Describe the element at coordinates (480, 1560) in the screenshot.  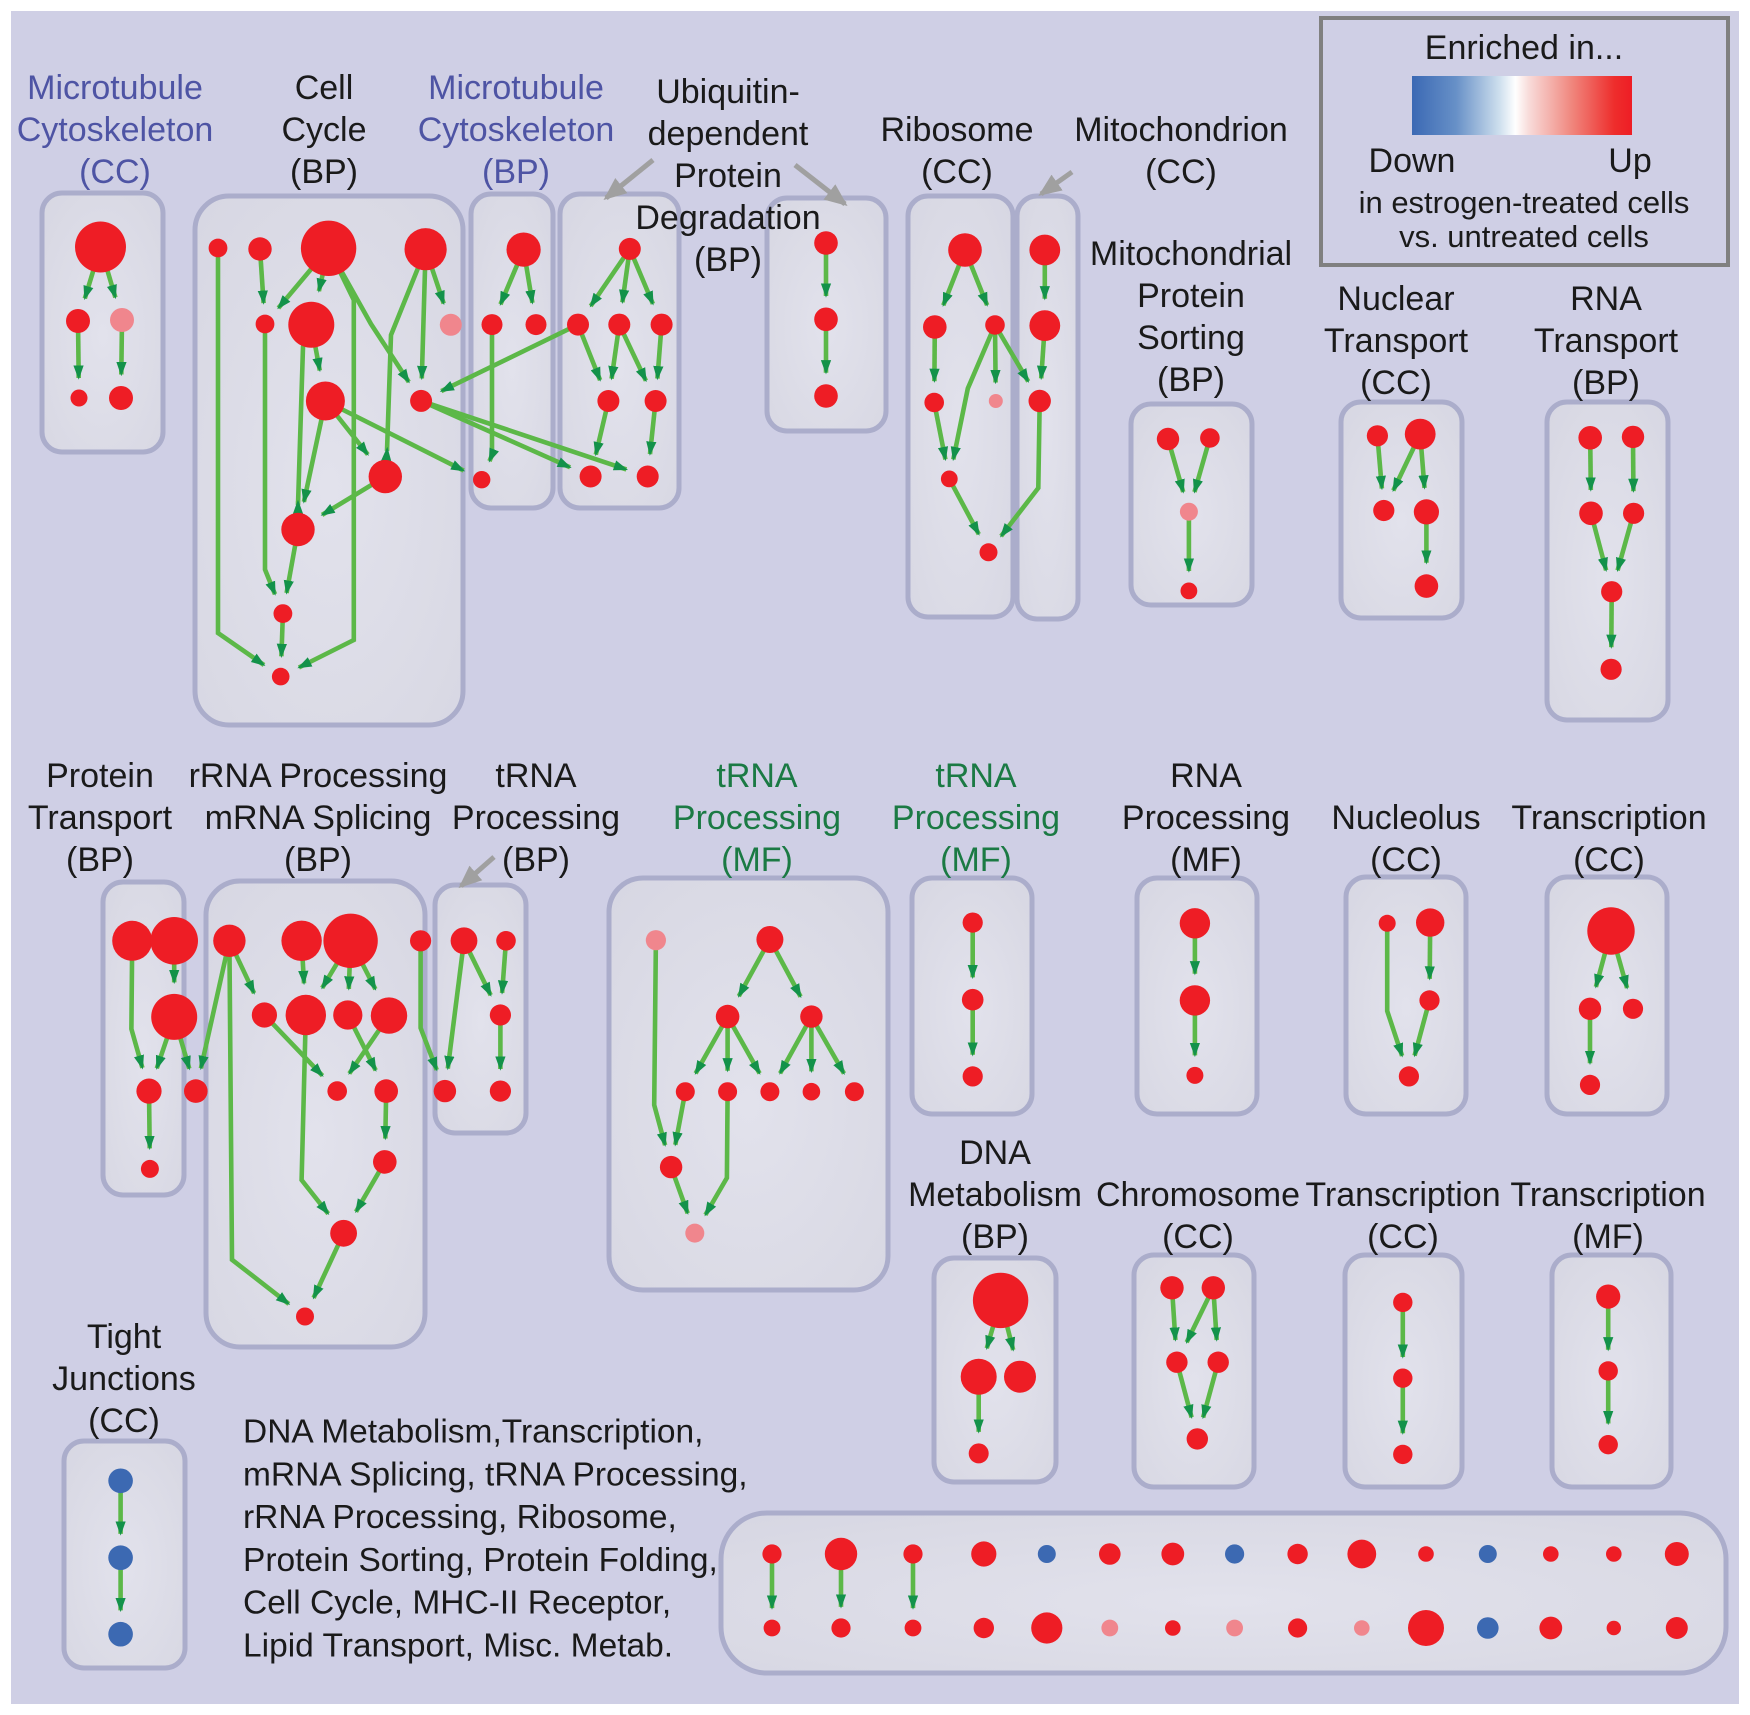
I see `svg-text:Protein Sorting, Protein Foldi: Protein Sorting, Protein Folding,` at that location.